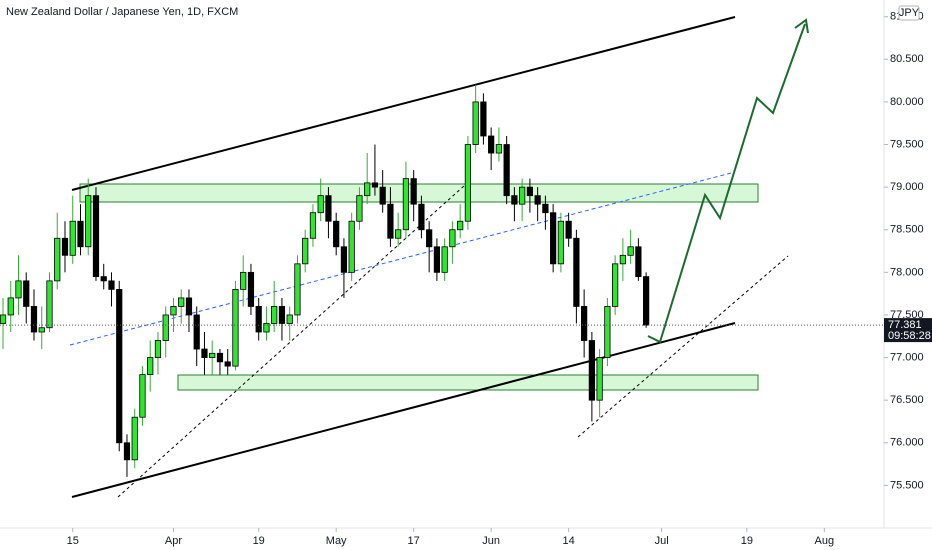 This screenshot has height=550, width=932. What do you see at coordinates (907, 485) in the screenshot?
I see `y-tick-label: 75.500` at bounding box center [907, 485].